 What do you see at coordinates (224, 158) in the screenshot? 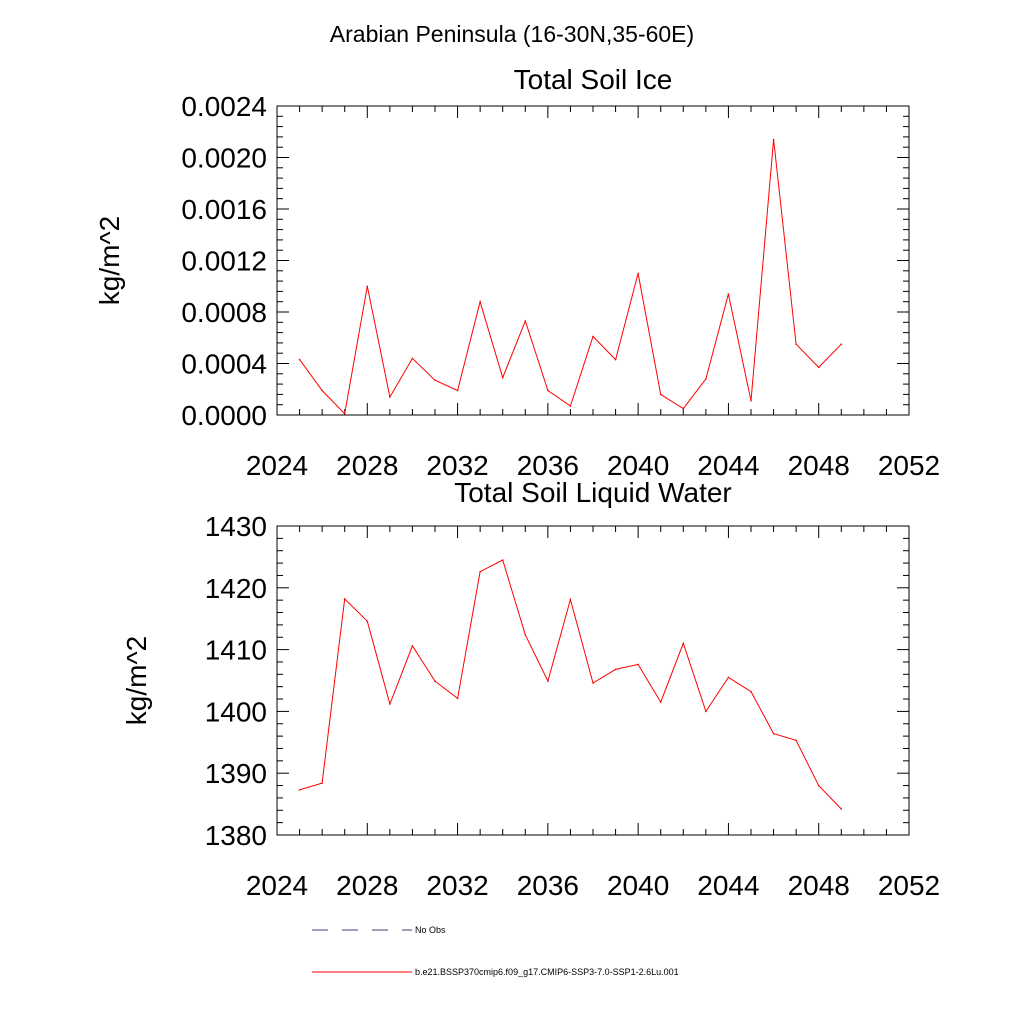
I see `y-tick-label: 0.0020` at bounding box center [224, 158].